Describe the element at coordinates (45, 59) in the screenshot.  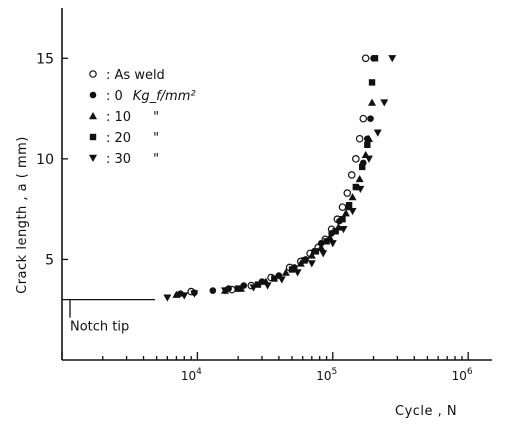
I see `y-tick-label: 15` at that location.